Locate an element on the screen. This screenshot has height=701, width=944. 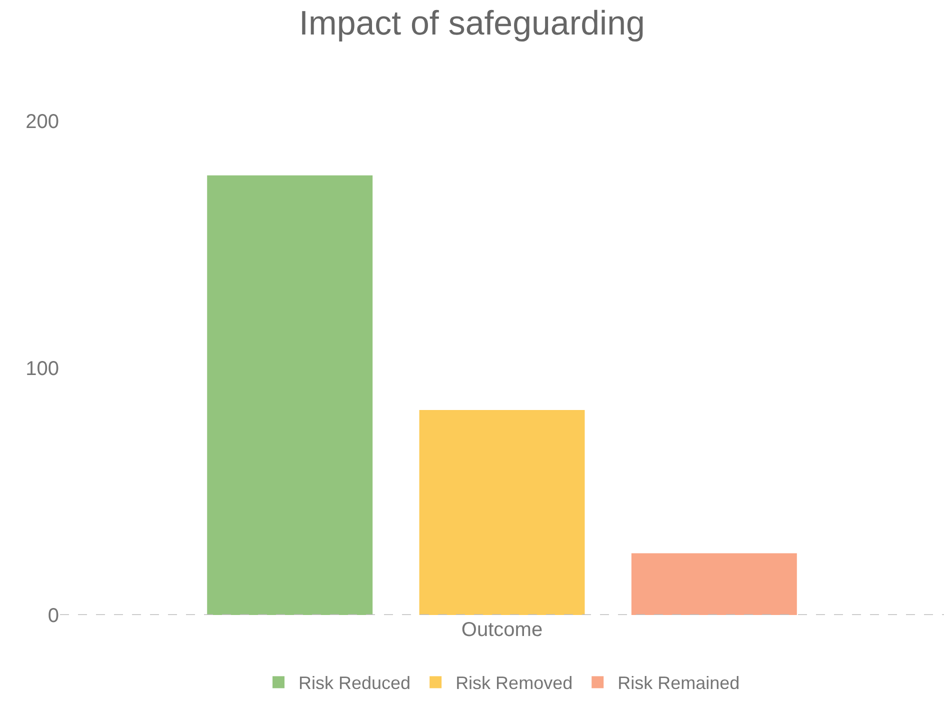
y-tick-label: 0 is located at coordinates (53, 616).